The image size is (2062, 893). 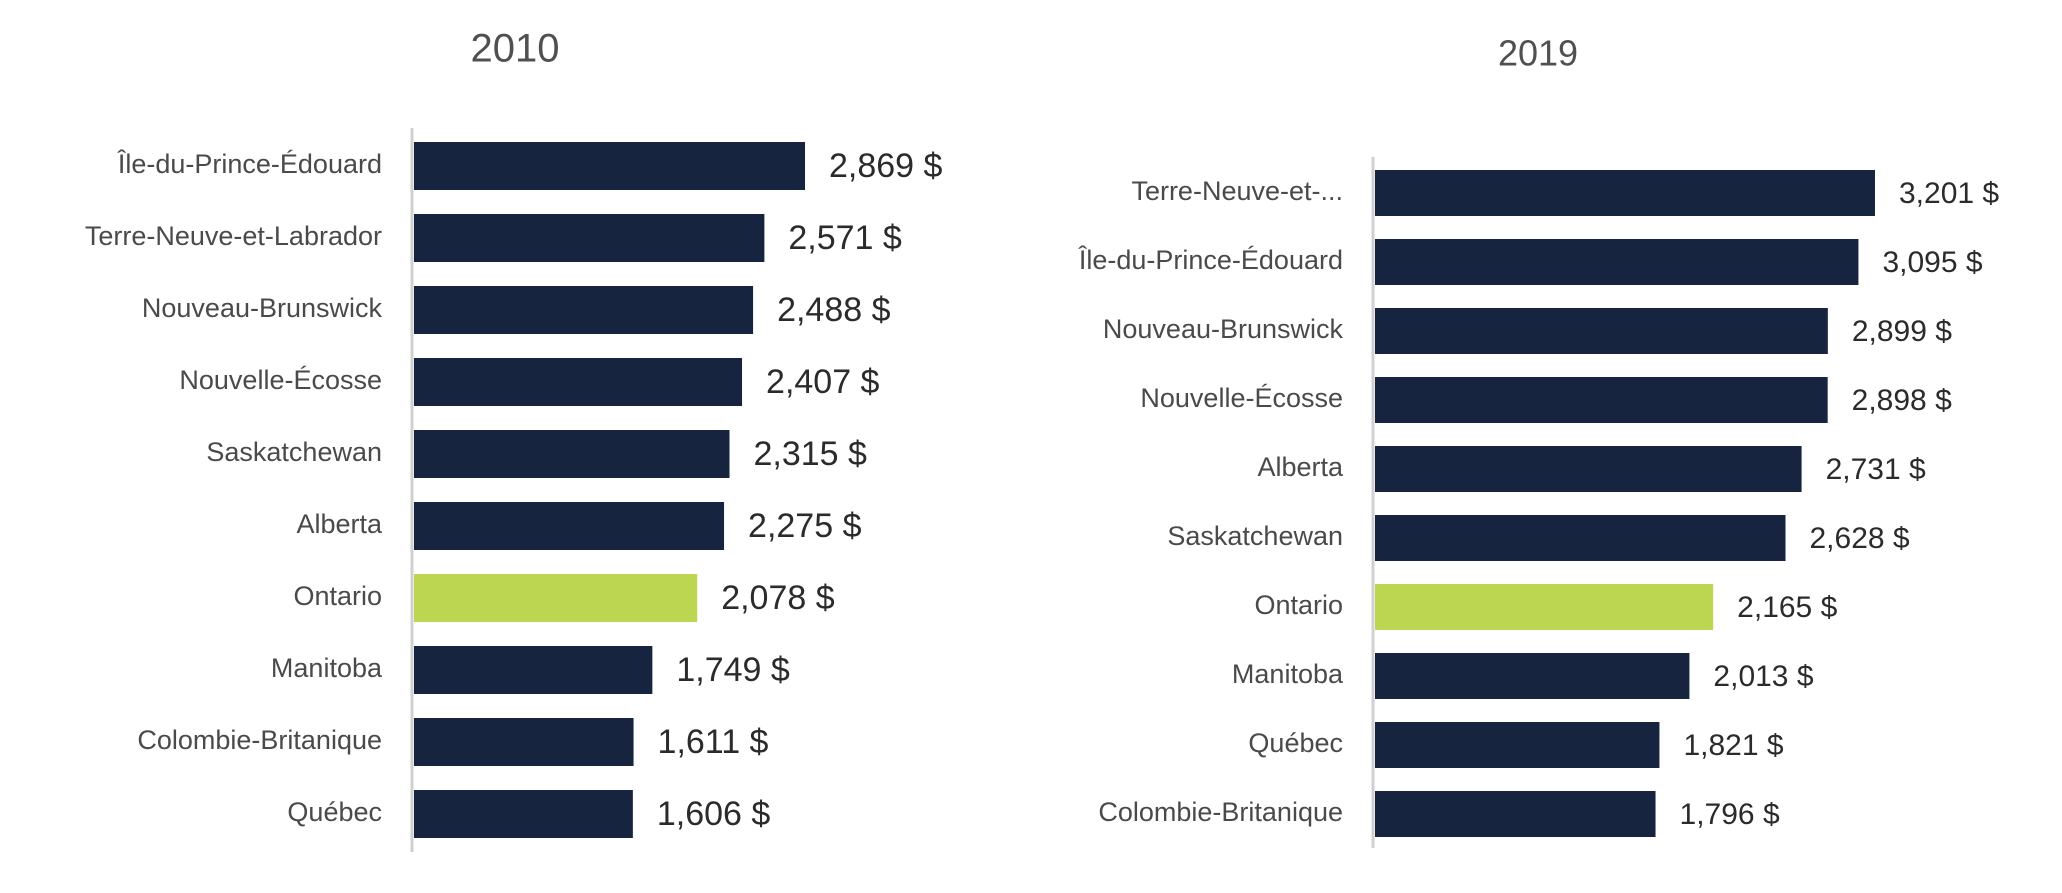 I want to click on category-label: Terre-Neuve-et-Labrador, so click(x=233, y=236).